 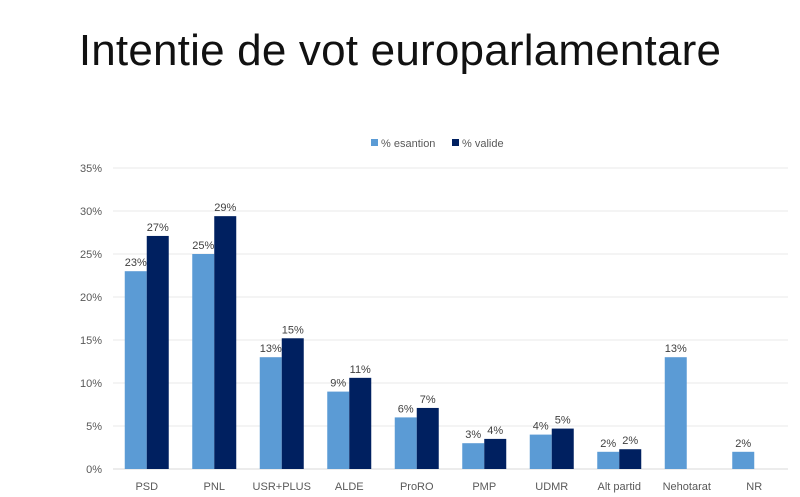 I want to click on y-tick-label: 10%, so click(x=91, y=384).